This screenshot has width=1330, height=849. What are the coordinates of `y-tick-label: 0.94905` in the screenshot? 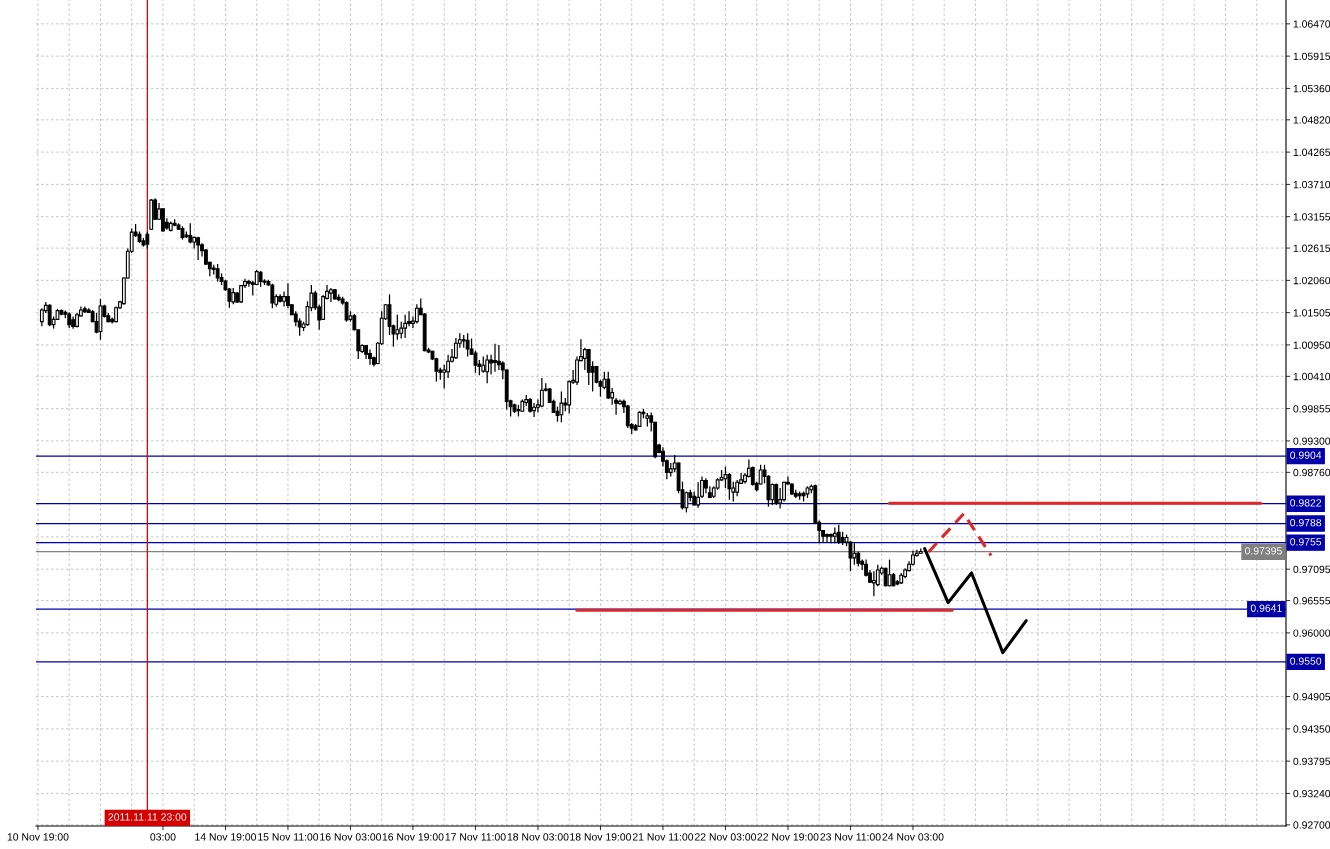 It's located at (1311, 697).